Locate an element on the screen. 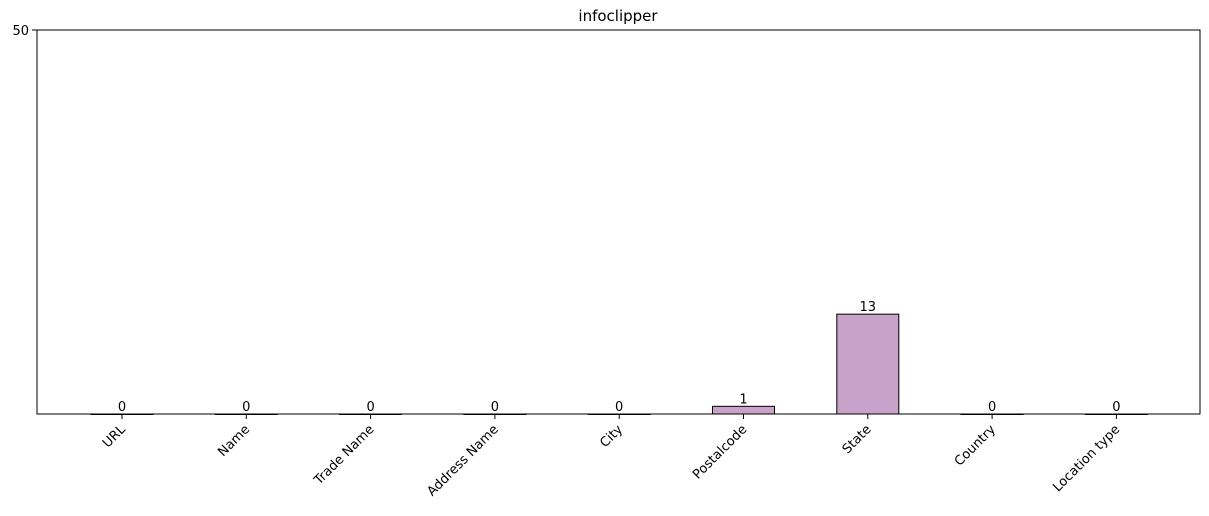 The height and width of the screenshot is (516, 1209). x-tick-label: URL is located at coordinates (114, 436).